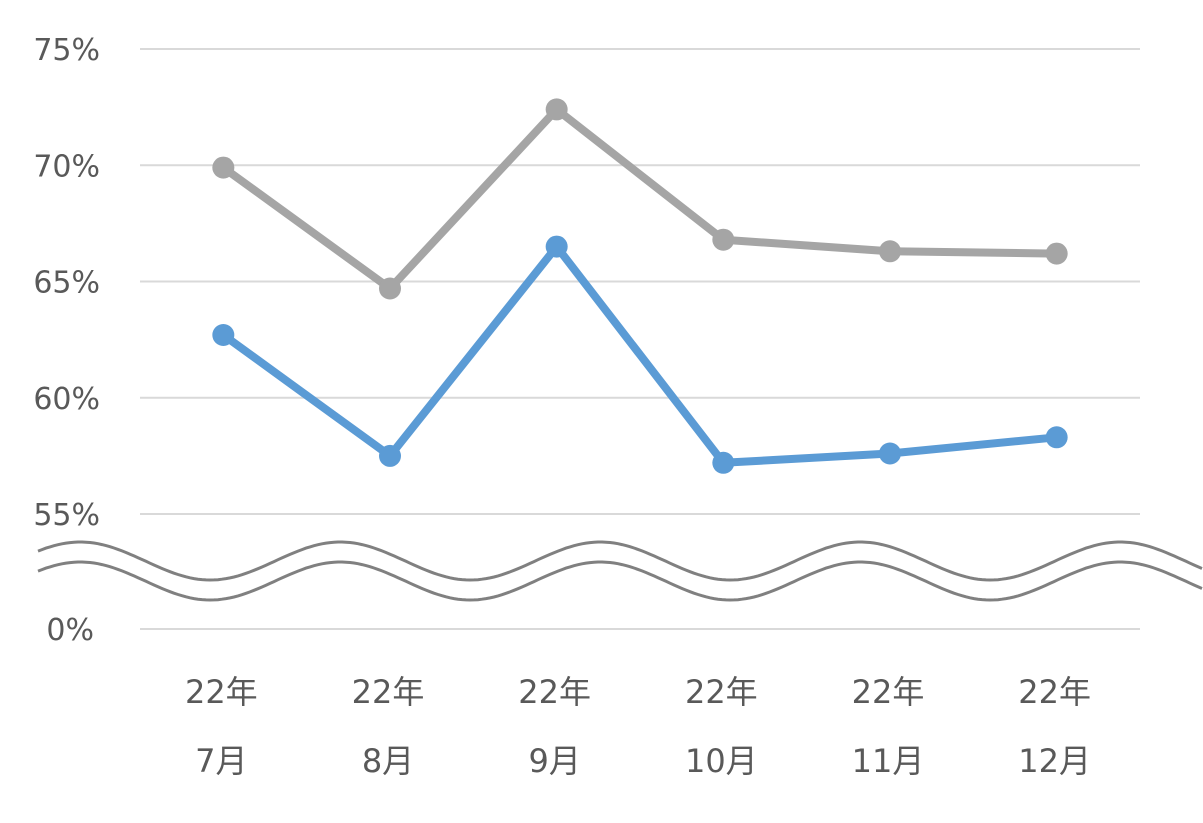 This screenshot has width=1203, height=823. I want to click on y-axis-ticks: 55% 60% 65% 70% 75% 0%, so click(66, 340).